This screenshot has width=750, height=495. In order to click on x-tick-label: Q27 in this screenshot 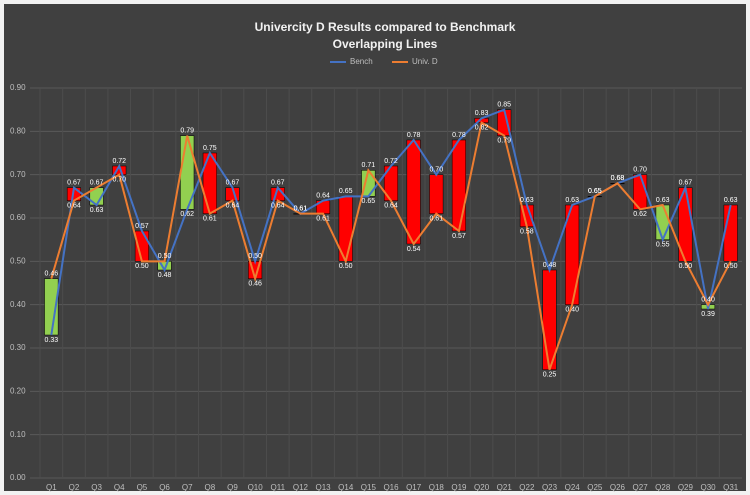, I will do `click(641, 487)`.